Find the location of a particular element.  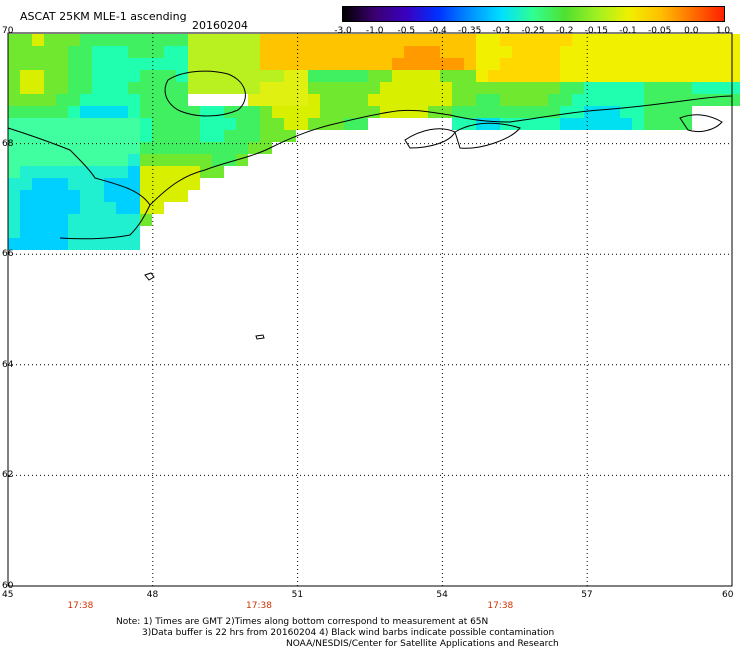

latitude-label: 70 is located at coordinates (8, 31).